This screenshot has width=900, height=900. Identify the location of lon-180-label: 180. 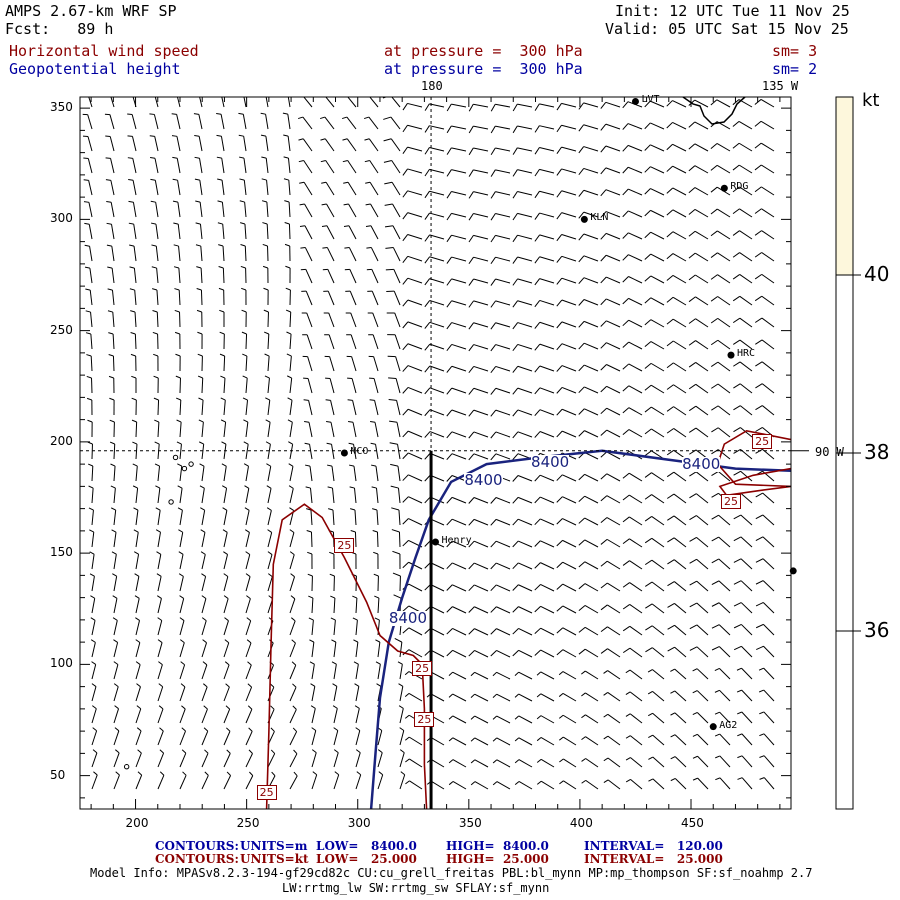
(432, 86).